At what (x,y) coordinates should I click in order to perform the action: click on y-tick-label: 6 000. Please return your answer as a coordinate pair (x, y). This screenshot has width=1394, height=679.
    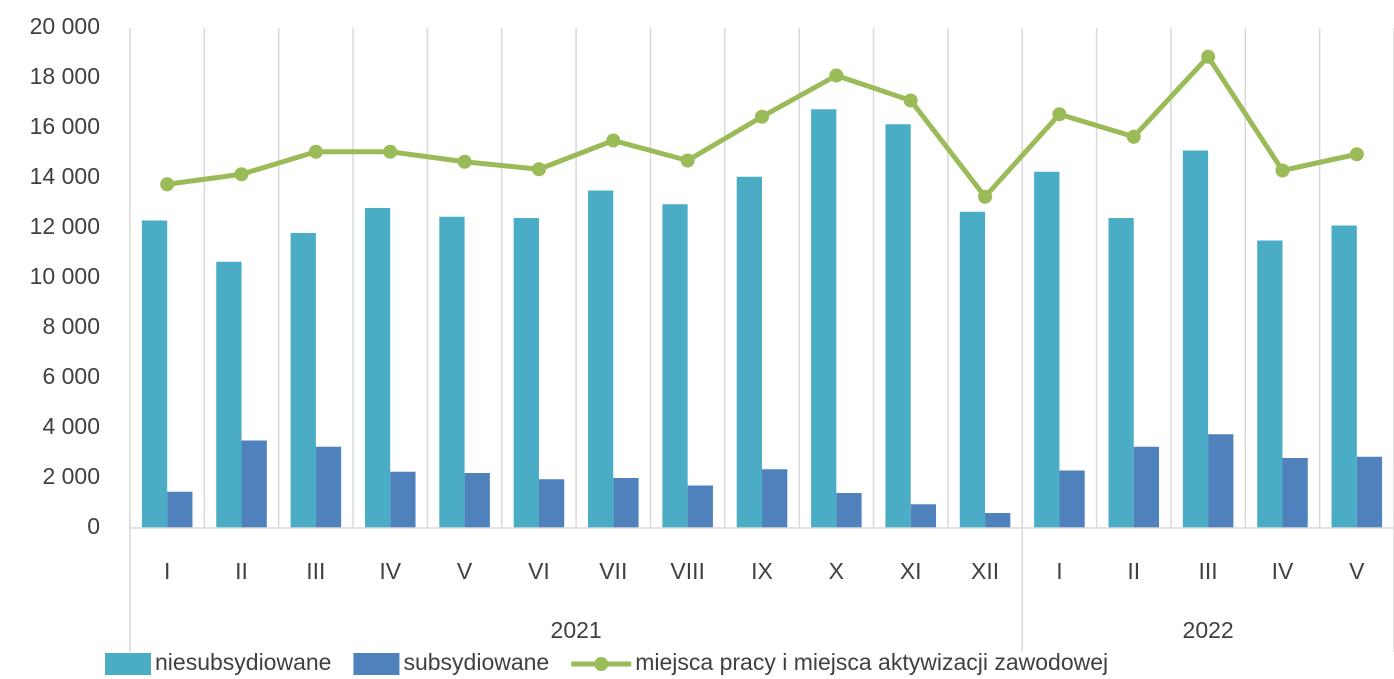
    Looking at the image, I should click on (71, 376).